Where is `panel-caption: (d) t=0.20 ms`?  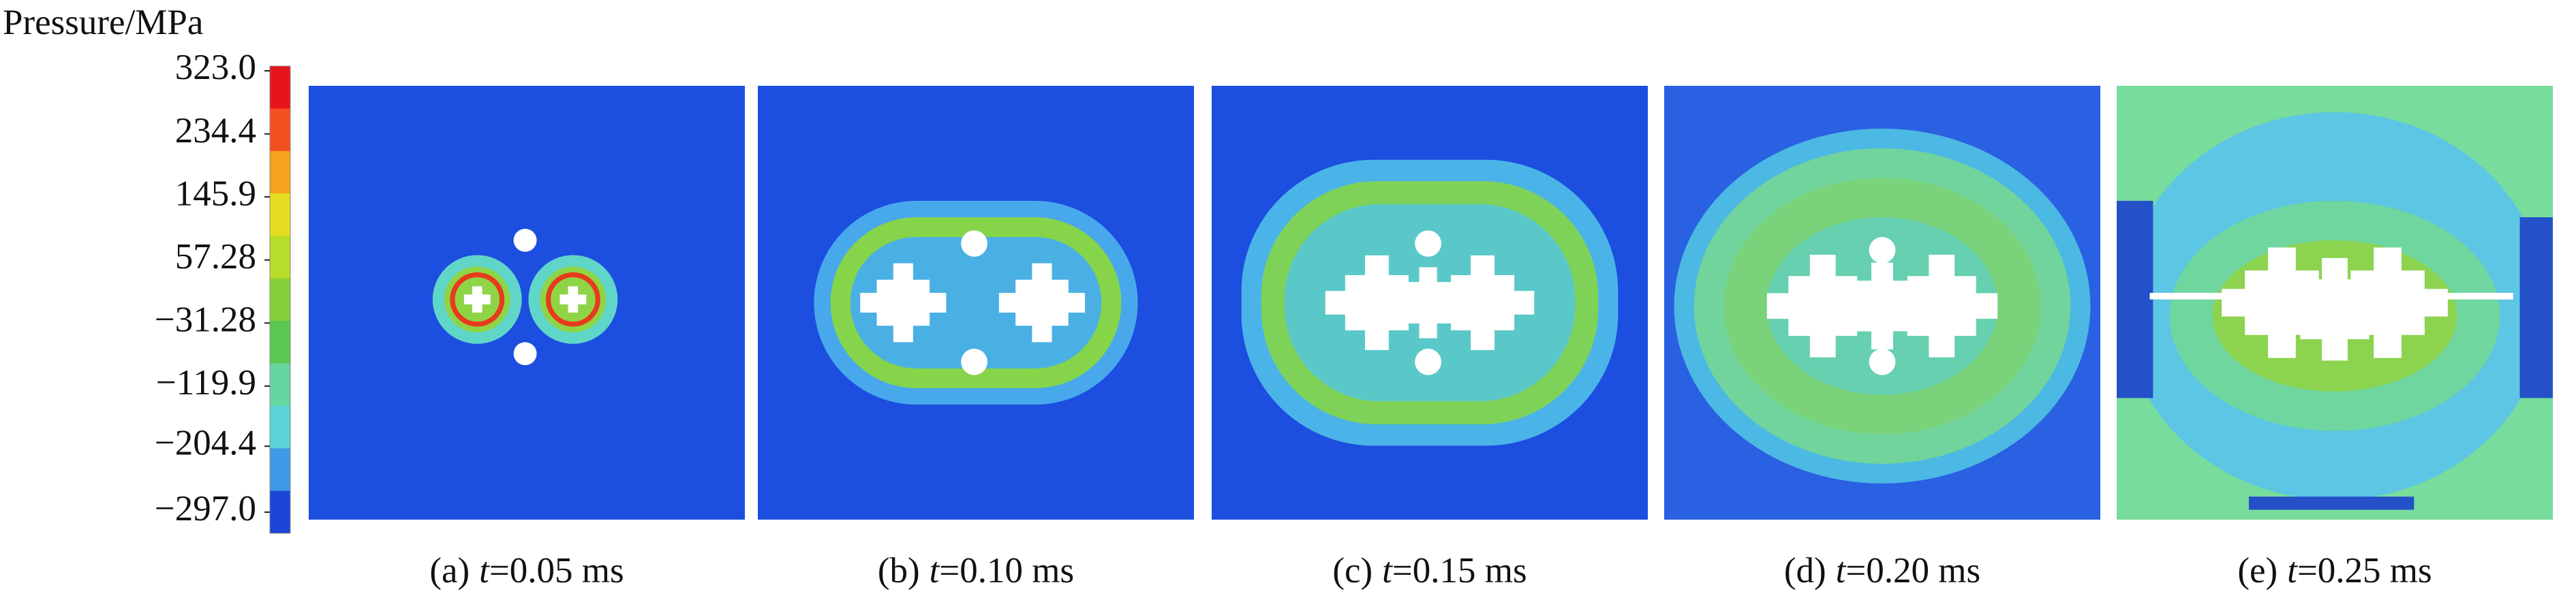
panel-caption: (d) t=0.20 ms is located at coordinates (1882, 570).